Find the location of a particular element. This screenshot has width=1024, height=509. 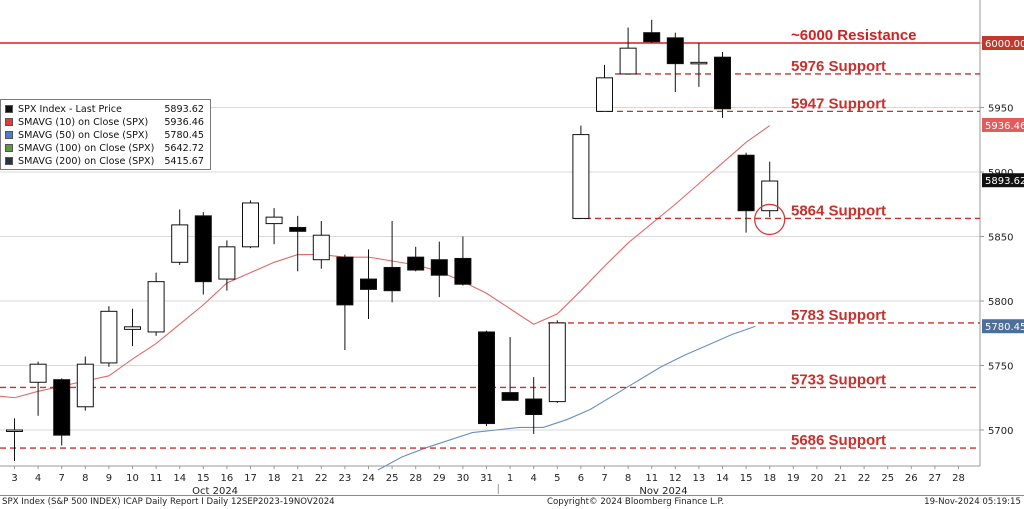

x-tick-label: 15 is located at coordinates (203, 478).